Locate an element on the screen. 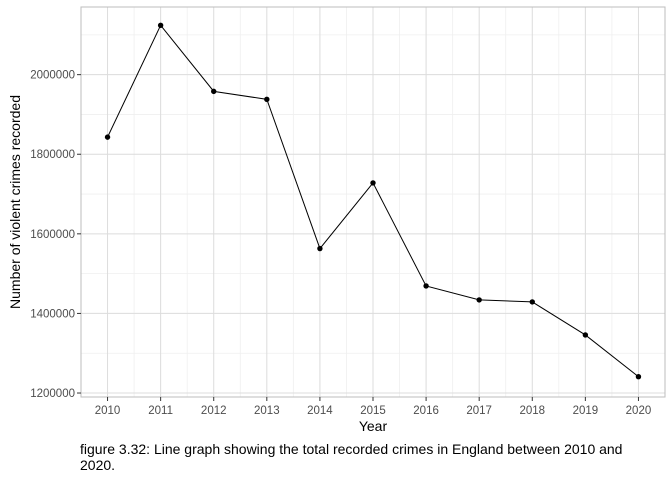 The width and height of the screenshot is (672, 480). x-tick-label: 2013 is located at coordinates (267, 411).